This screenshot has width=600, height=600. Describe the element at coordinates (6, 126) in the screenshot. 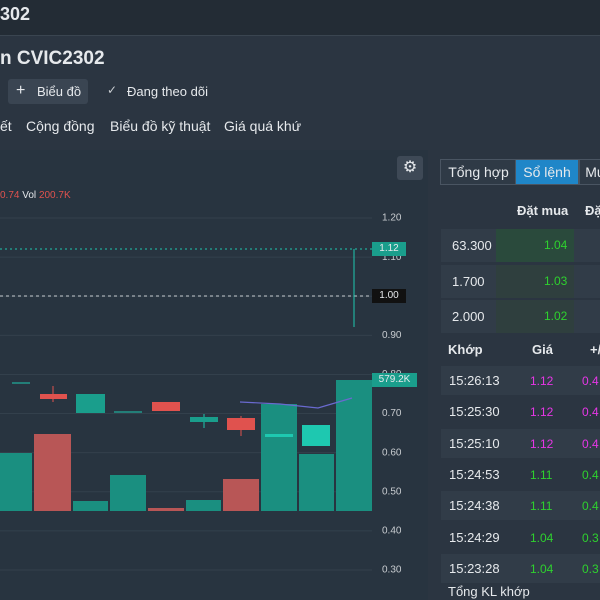

I see `tab: ết` at that location.